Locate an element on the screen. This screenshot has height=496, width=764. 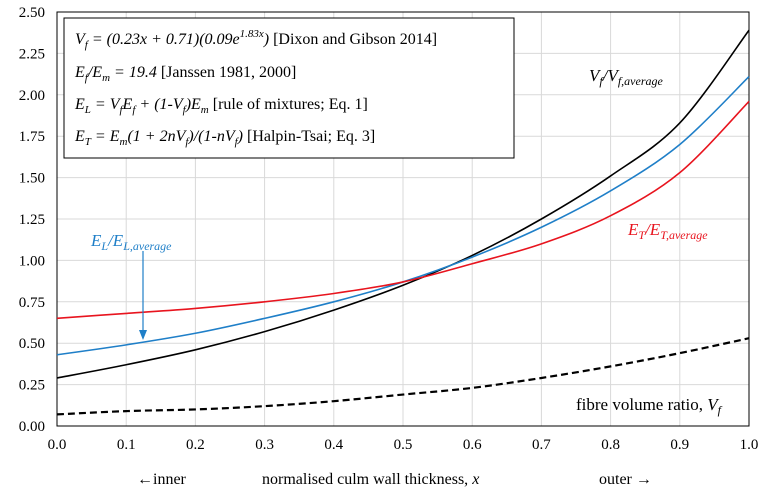
y-tick-label: 2.00 is located at coordinates (32, 96).